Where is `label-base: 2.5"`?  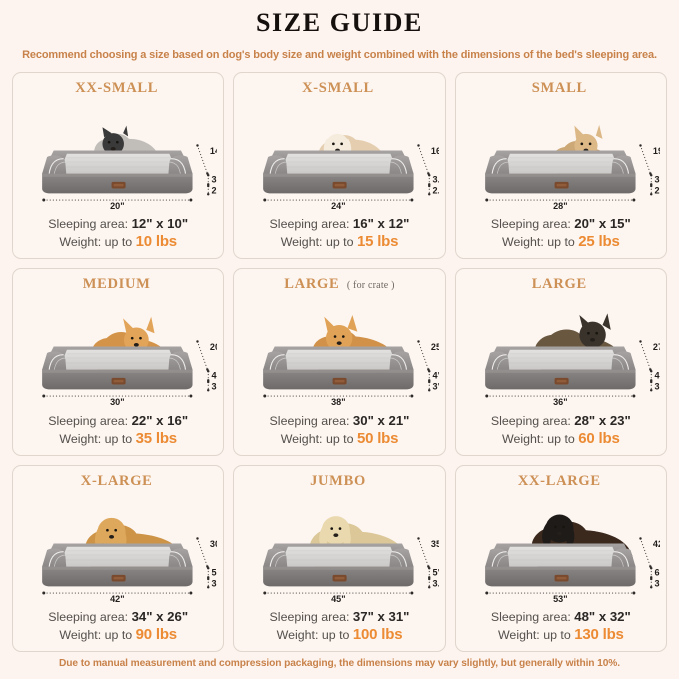 label-base: 2.5" is located at coordinates (657, 190).